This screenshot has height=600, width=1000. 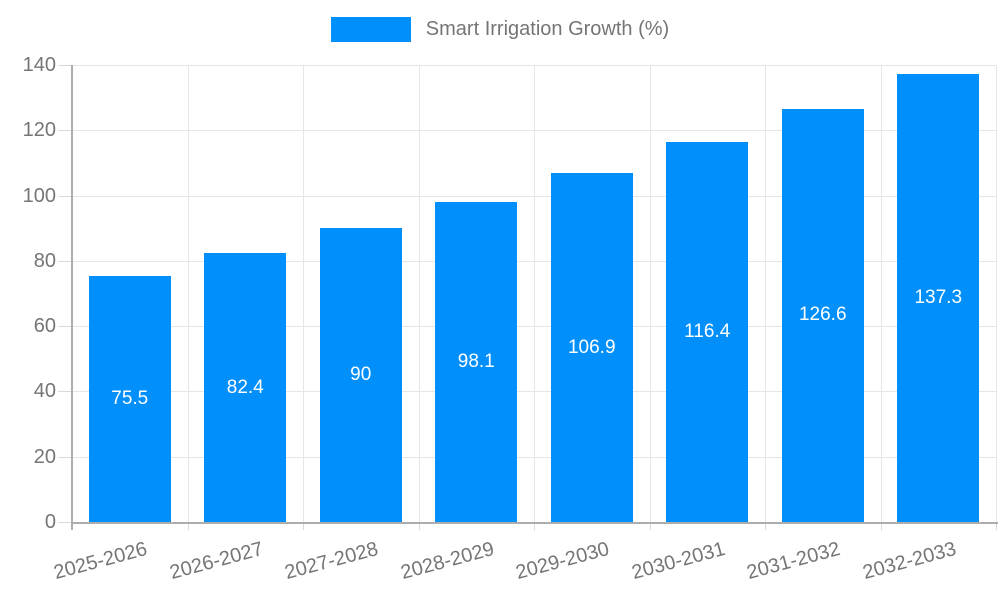 I want to click on y-axis-label: 80, so click(x=44, y=260).